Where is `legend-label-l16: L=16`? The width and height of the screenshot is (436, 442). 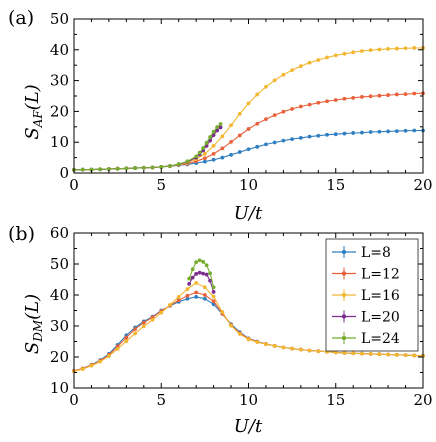
legend-label-l16: L=16 is located at coordinates (380, 296).